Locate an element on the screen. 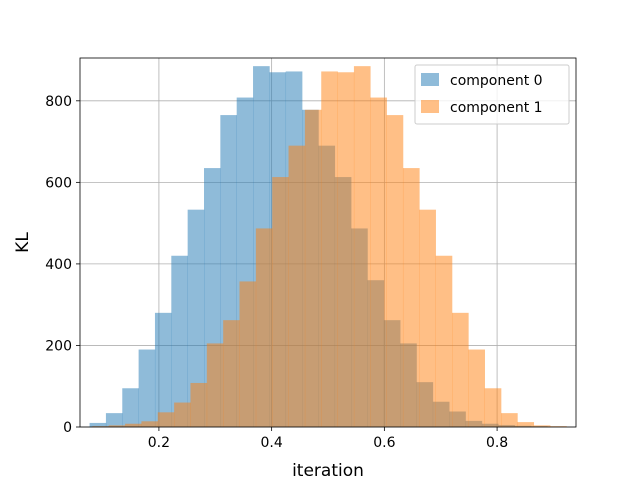  x-tick-label: 0.8 is located at coordinates (497, 443).